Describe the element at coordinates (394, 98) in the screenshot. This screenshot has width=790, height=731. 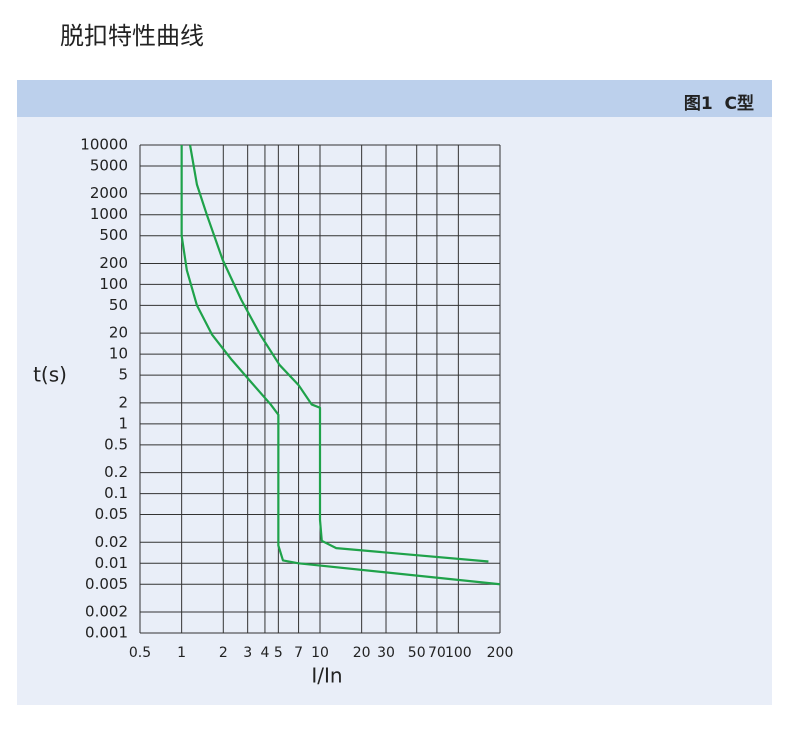
I see `panel-header: 图1 C型` at that location.